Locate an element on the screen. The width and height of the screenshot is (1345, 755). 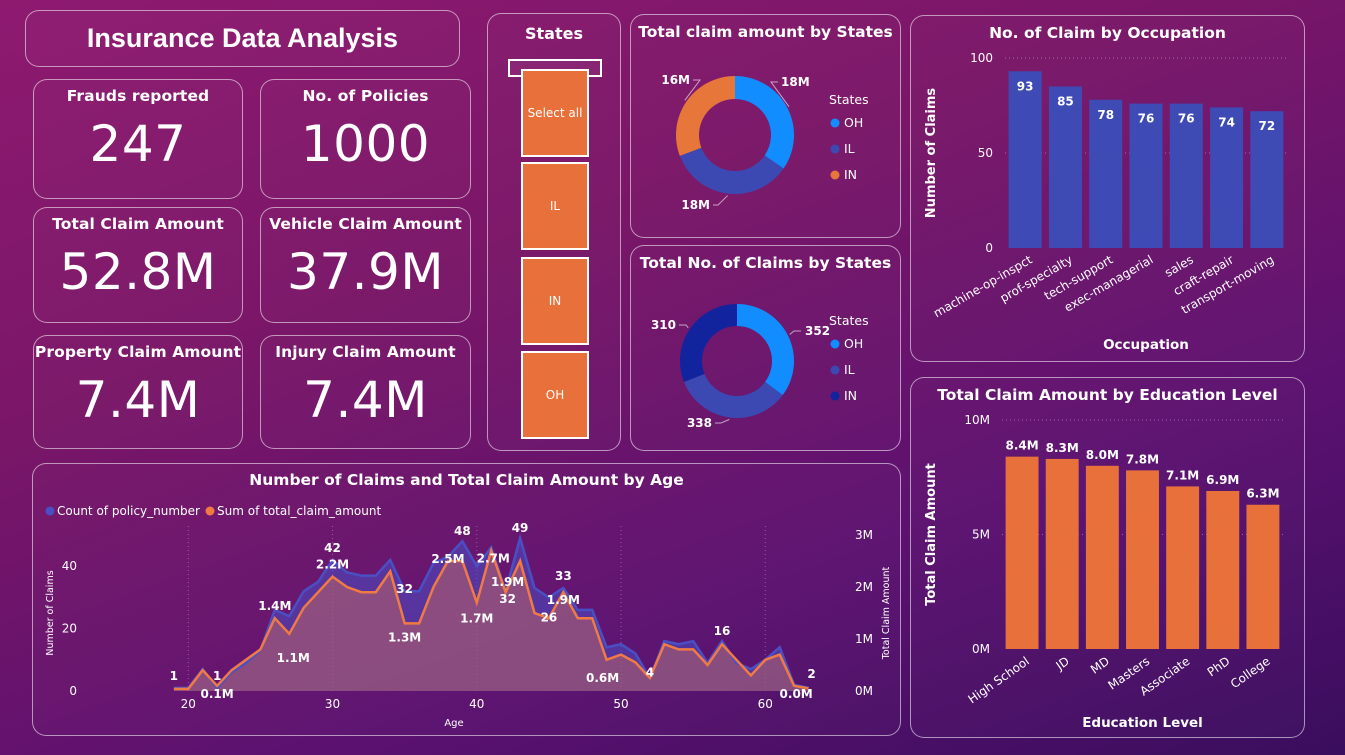
slicer-option-in: IN is located at coordinates (555, 301).